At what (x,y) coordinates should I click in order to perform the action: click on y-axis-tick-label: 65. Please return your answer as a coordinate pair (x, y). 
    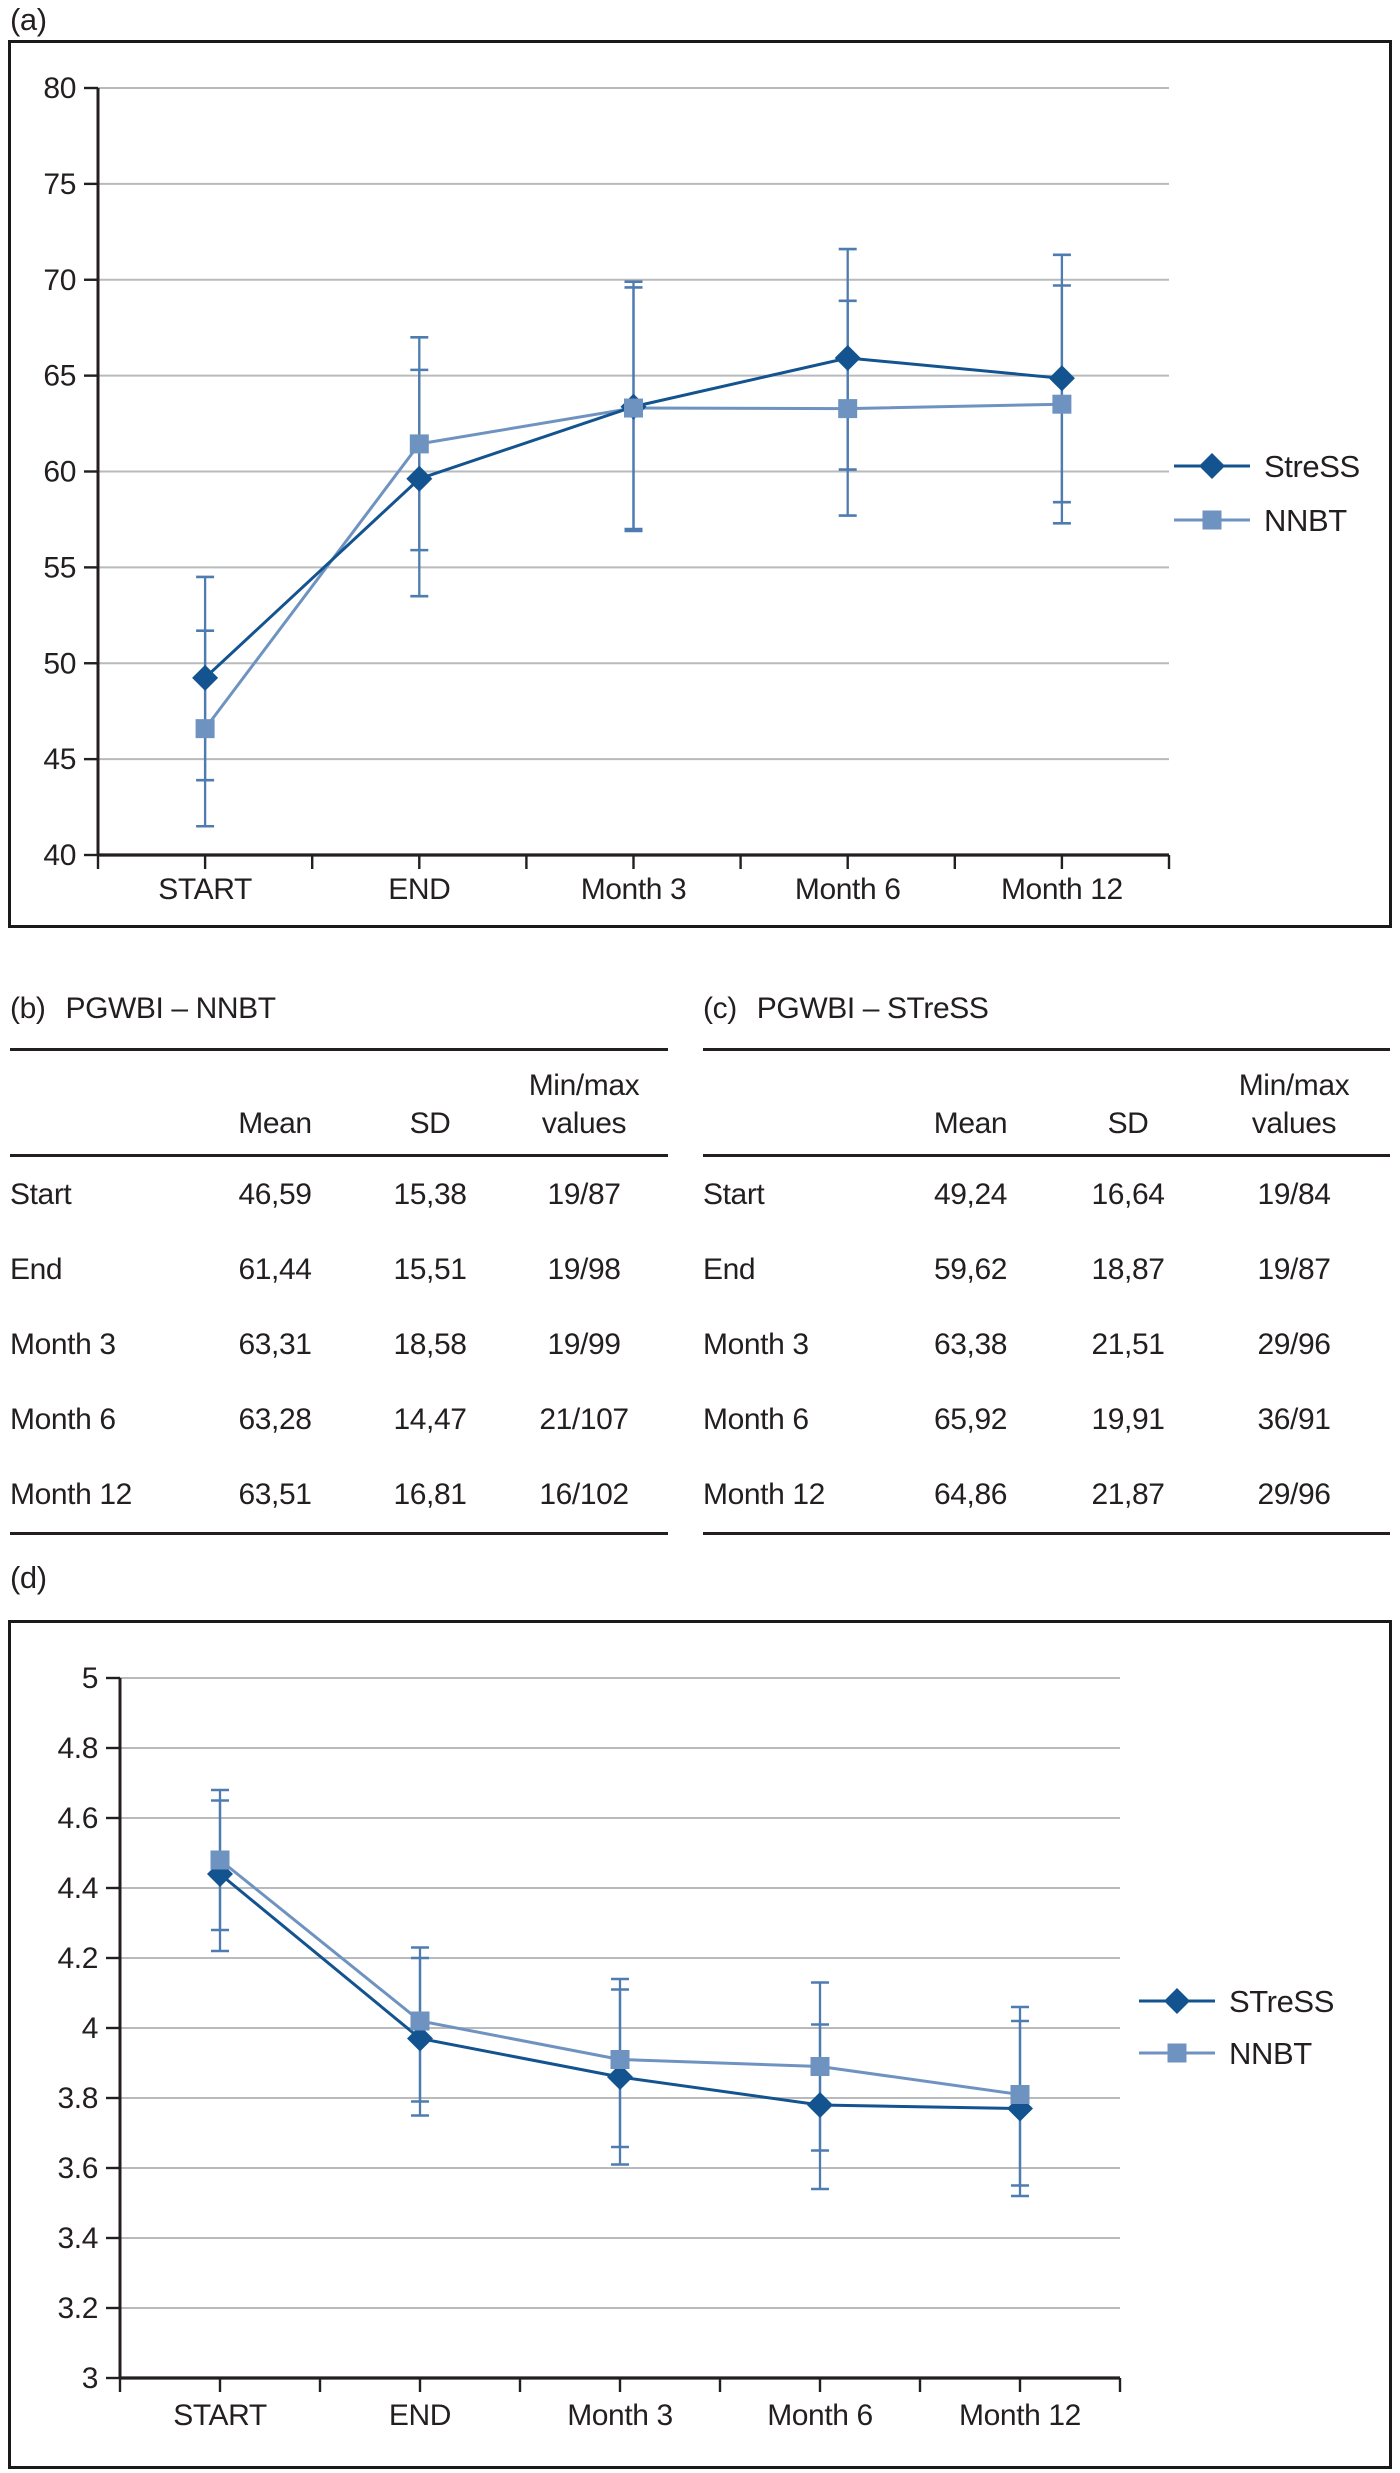
    Looking at the image, I should click on (59, 376).